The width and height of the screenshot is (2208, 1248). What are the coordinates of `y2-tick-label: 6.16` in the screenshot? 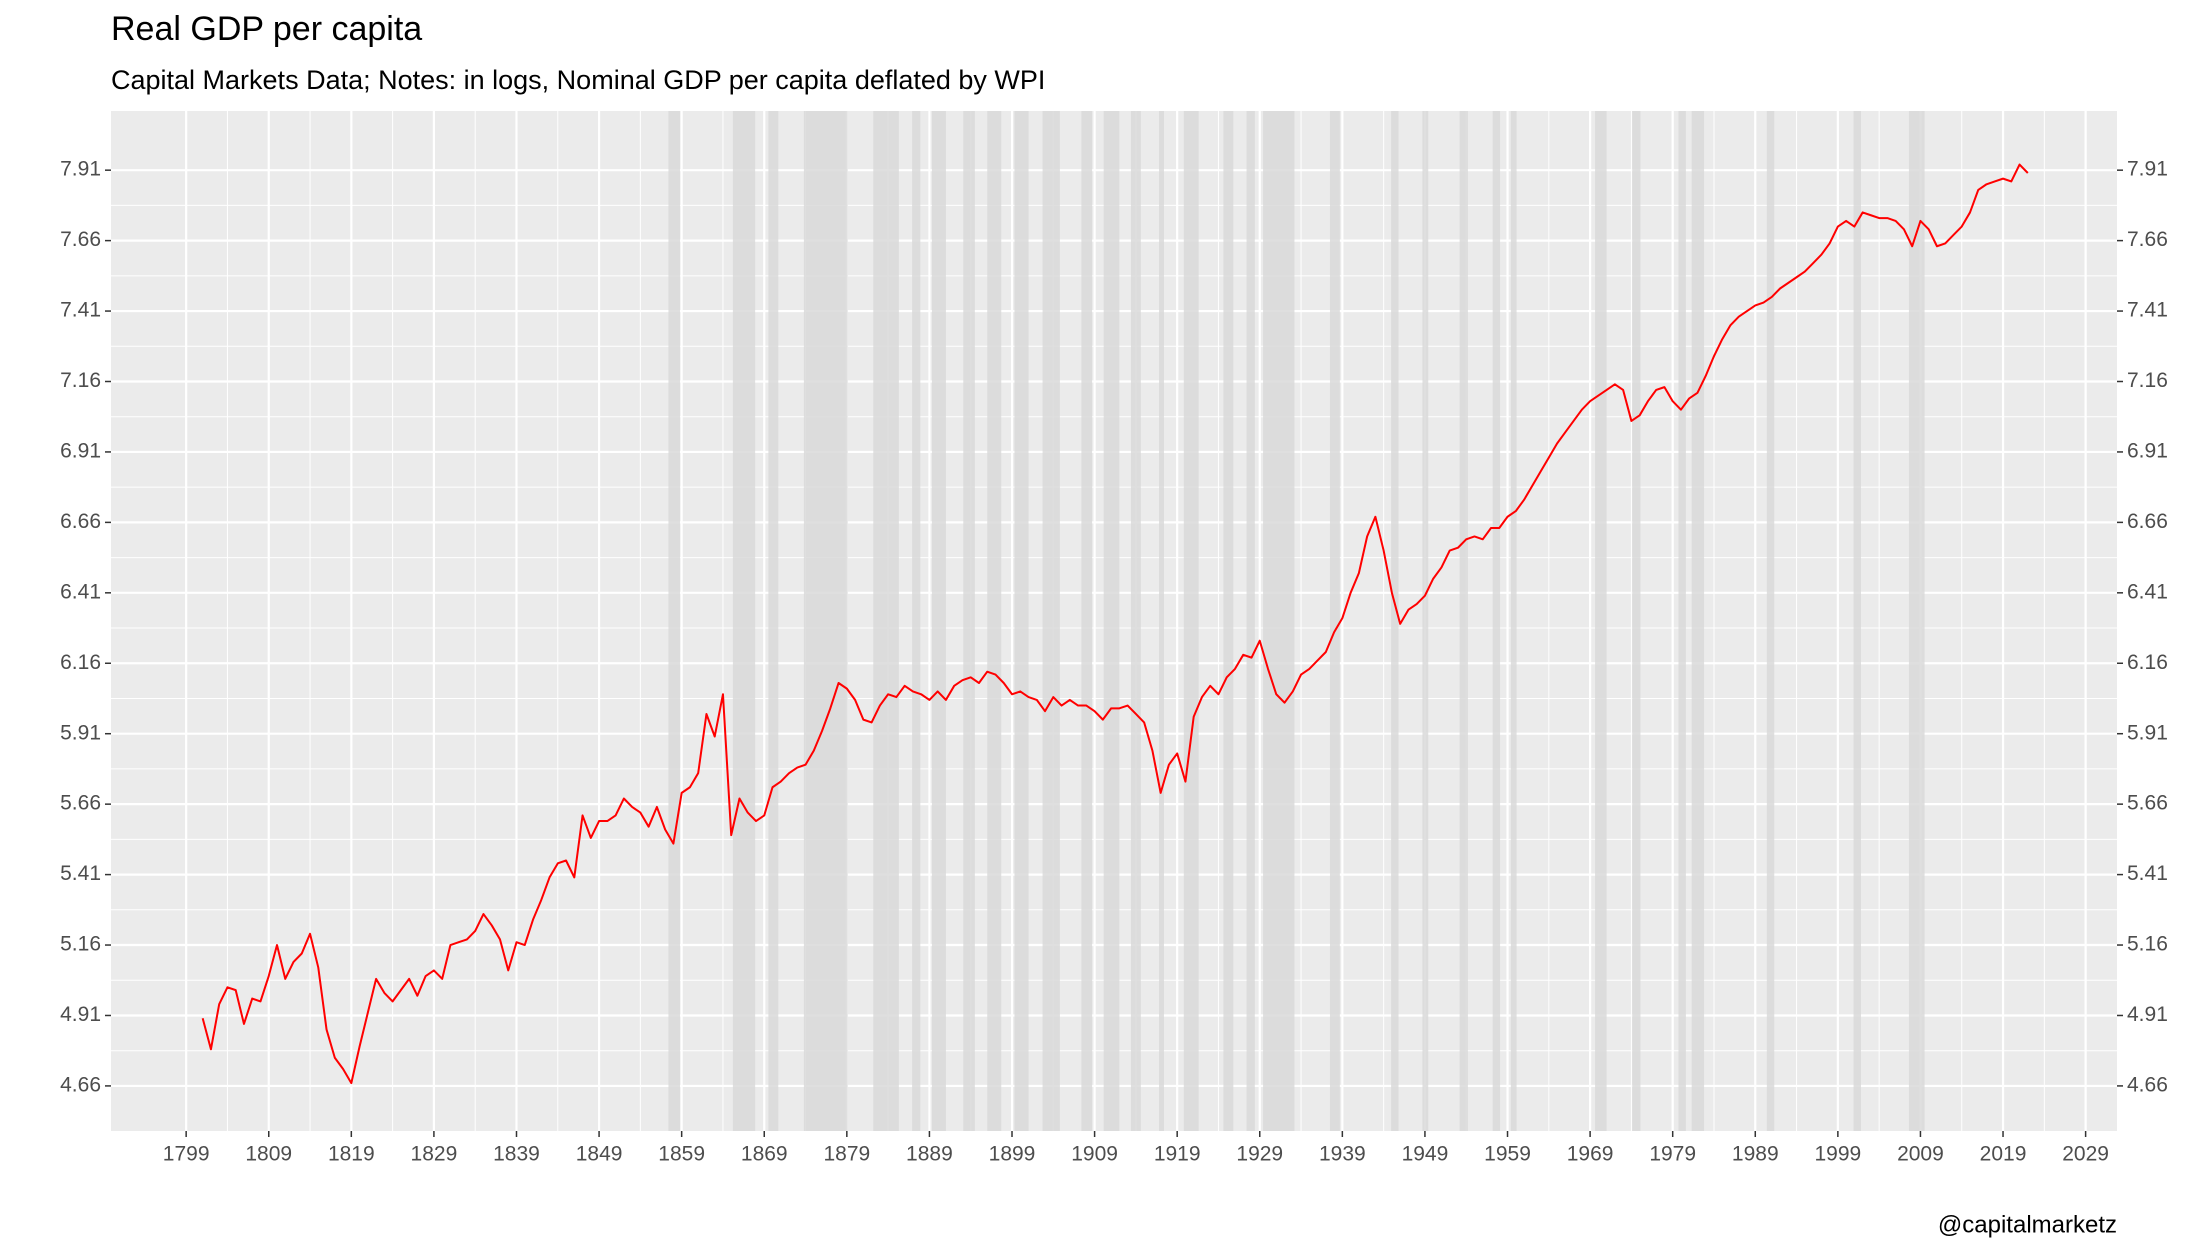 It's located at (2147, 662).